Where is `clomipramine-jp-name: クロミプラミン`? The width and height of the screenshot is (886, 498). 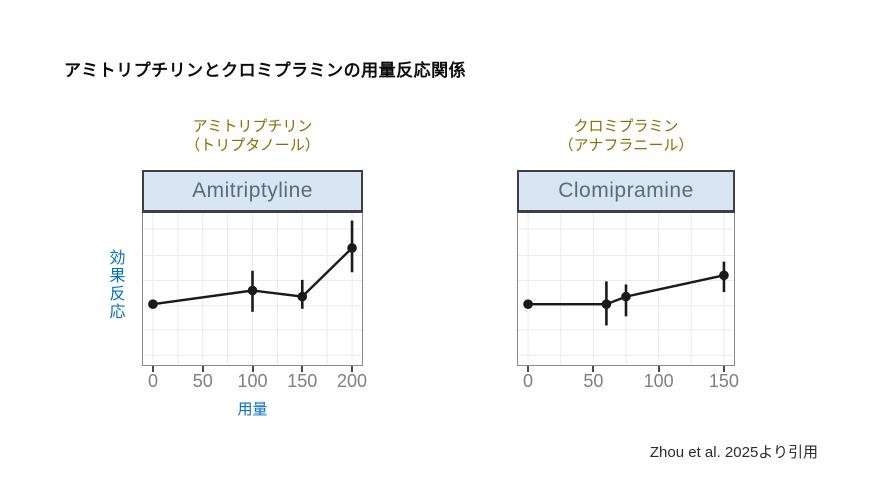 clomipramine-jp-name: クロミプラミン is located at coordinates (626, 126).